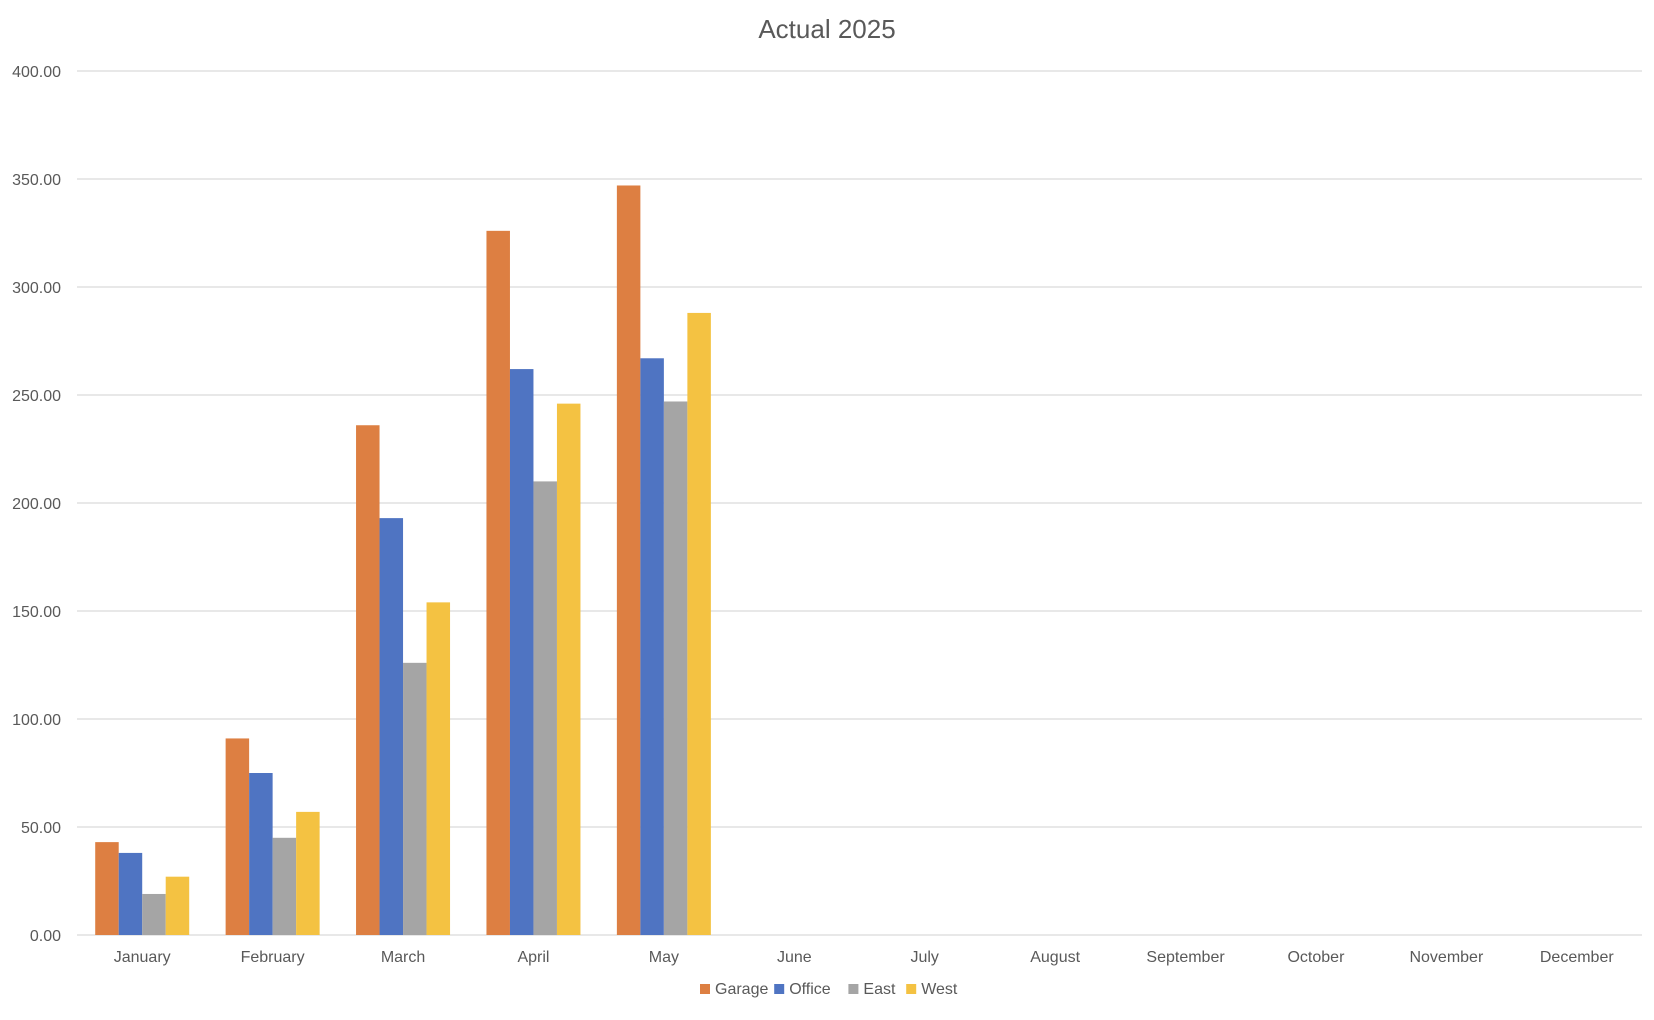 This screenshot has width=1654, height=1020. What do you see at coordinates (273, 957) in the screenshot?
I see `x-tick-label: February` at bounding box center [273, 957].